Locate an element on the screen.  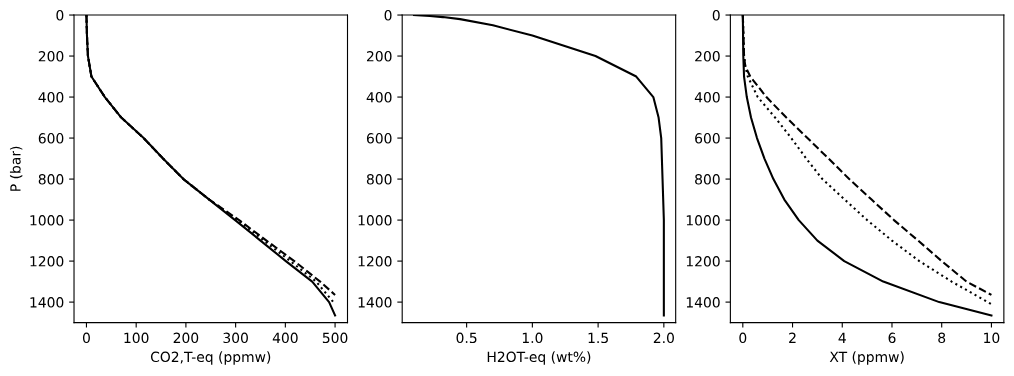
x-axis-title: CO2,T-eq (ppmw) is located at coordinates (210, 358).